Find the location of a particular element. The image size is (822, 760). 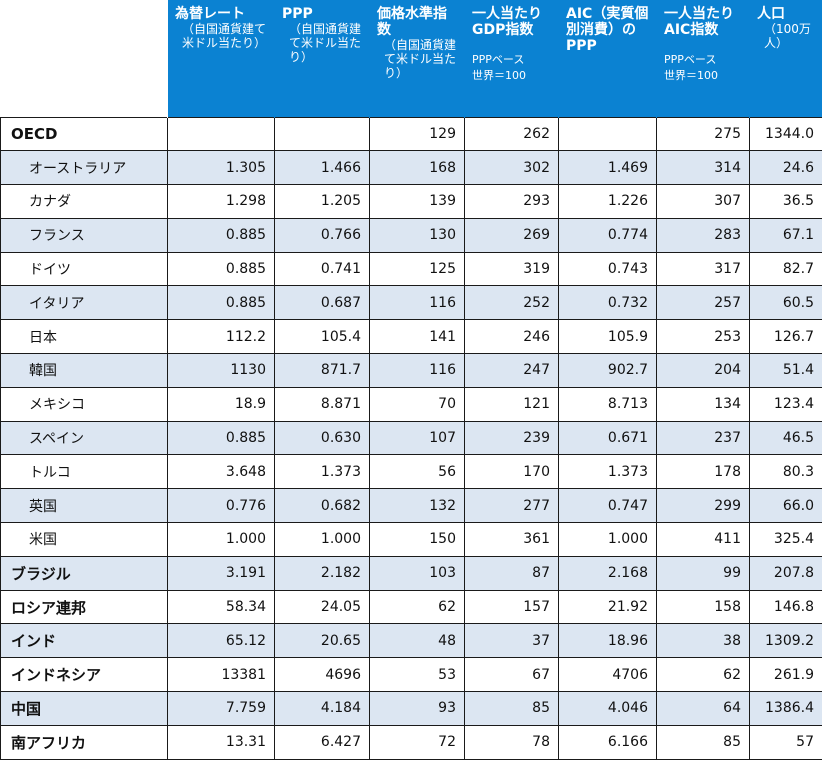

table-cell: 72 is located at coordinates (417, 742).